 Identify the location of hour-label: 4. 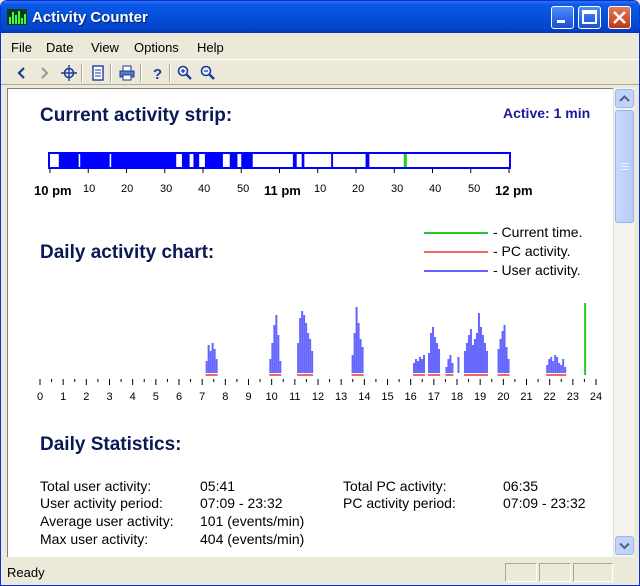
(133, 397).